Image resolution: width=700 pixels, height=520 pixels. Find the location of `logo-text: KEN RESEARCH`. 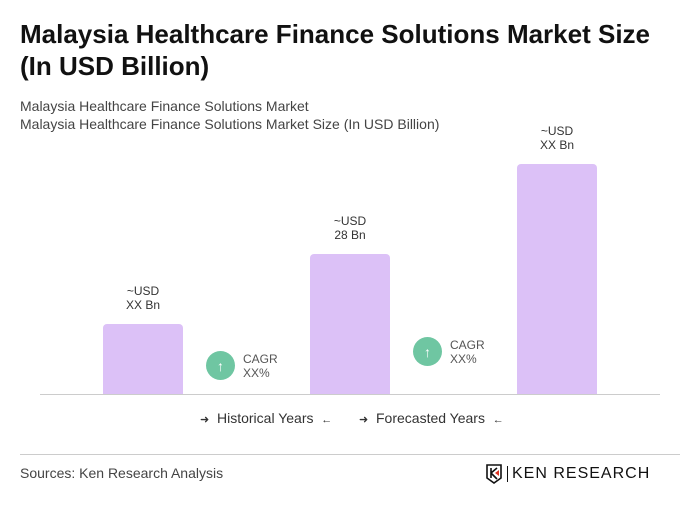

logo-text: KEN RESEARCH is located at coordinates (581, 473).